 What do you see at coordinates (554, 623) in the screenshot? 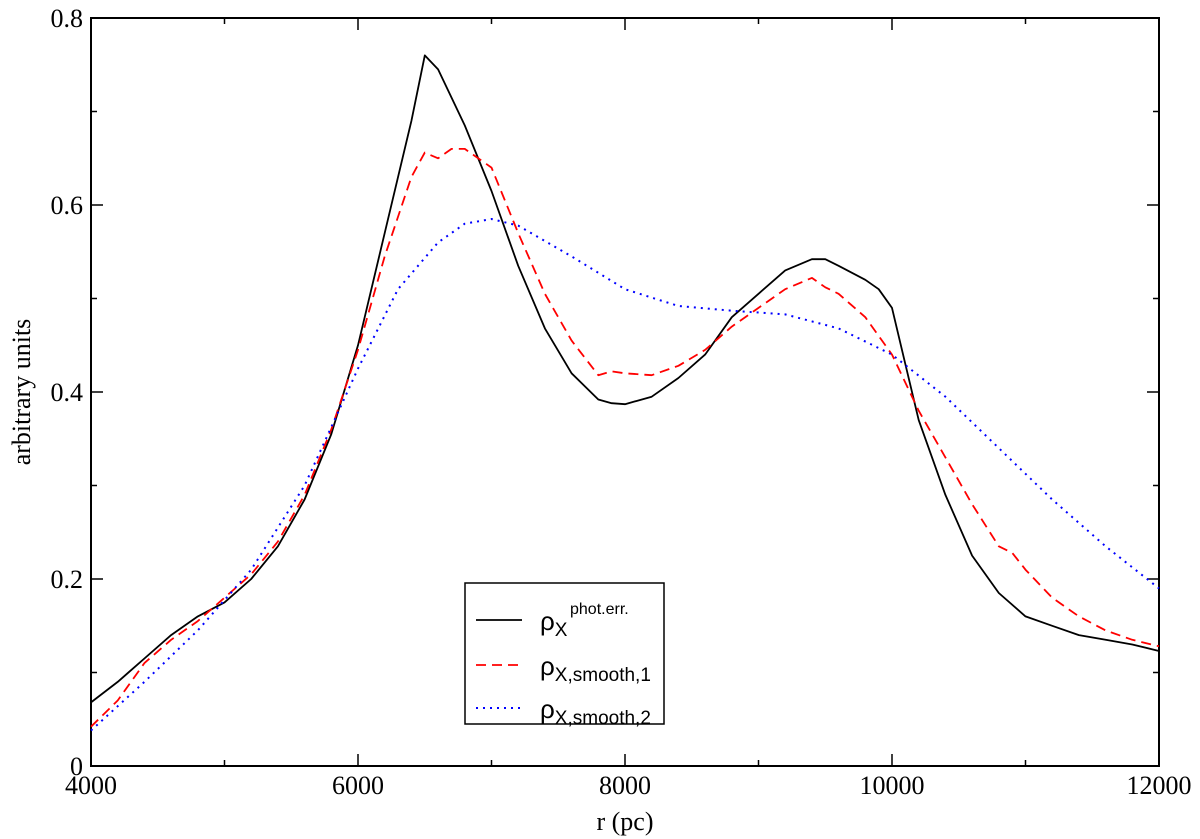
I see `legend-label-1: ρX` at bounding box center [554, 623].